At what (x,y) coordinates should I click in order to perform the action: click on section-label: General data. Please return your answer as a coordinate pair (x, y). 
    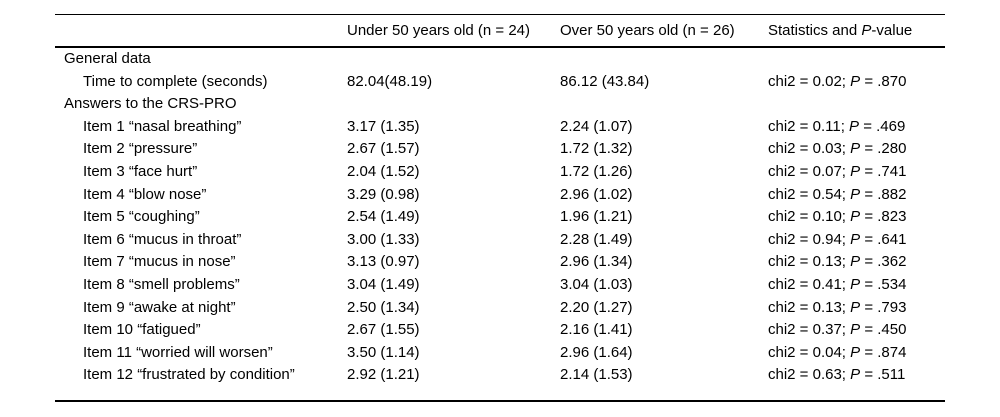
    Looking at the image, I should click on (107, 58).